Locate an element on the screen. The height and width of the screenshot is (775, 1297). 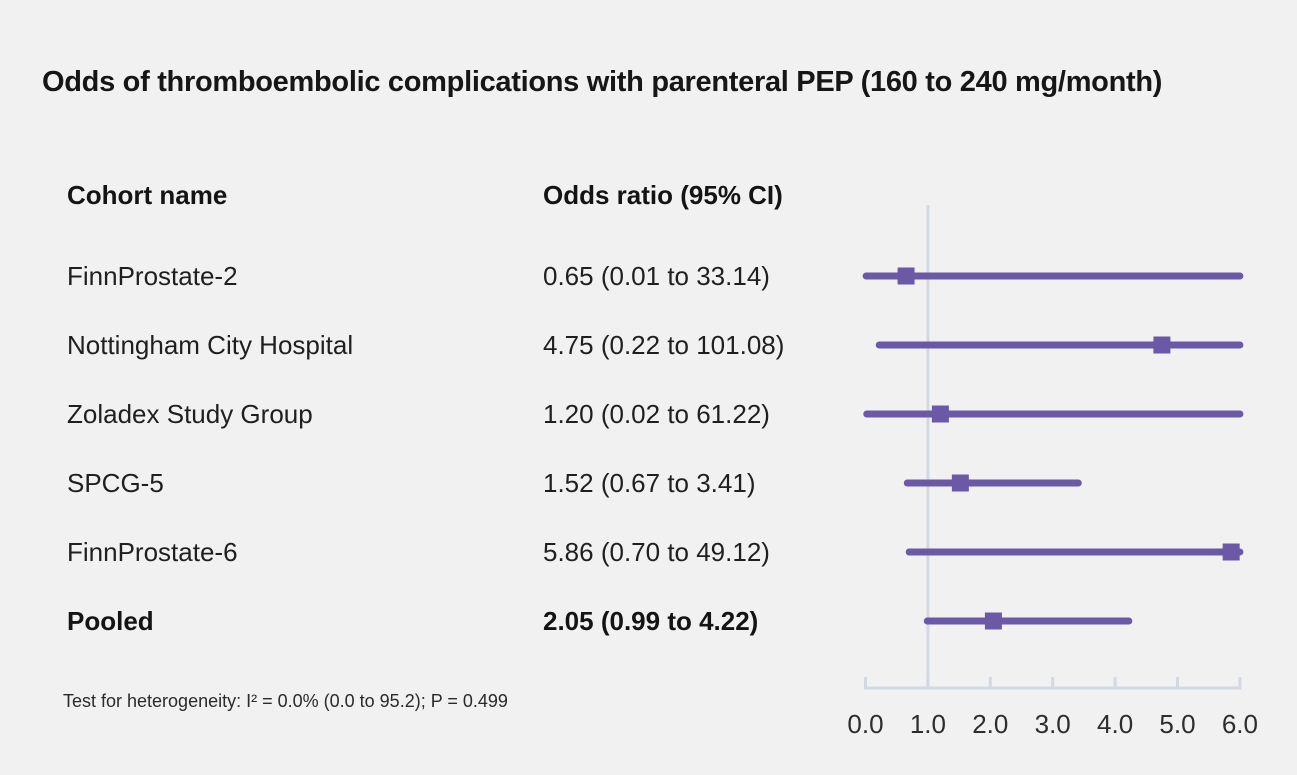
odds-ratio-header: Odds ratio (95% CI) is located at coordinates (663, 195).